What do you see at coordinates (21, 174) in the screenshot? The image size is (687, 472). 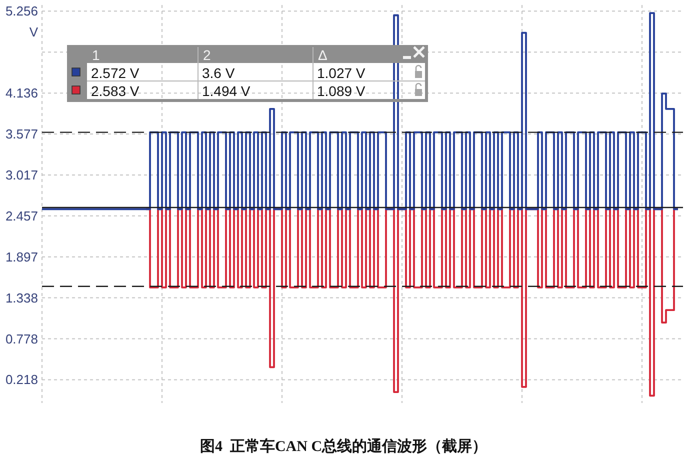 I see `y-tick-label: 3.017` at bounding box center [21, 174].